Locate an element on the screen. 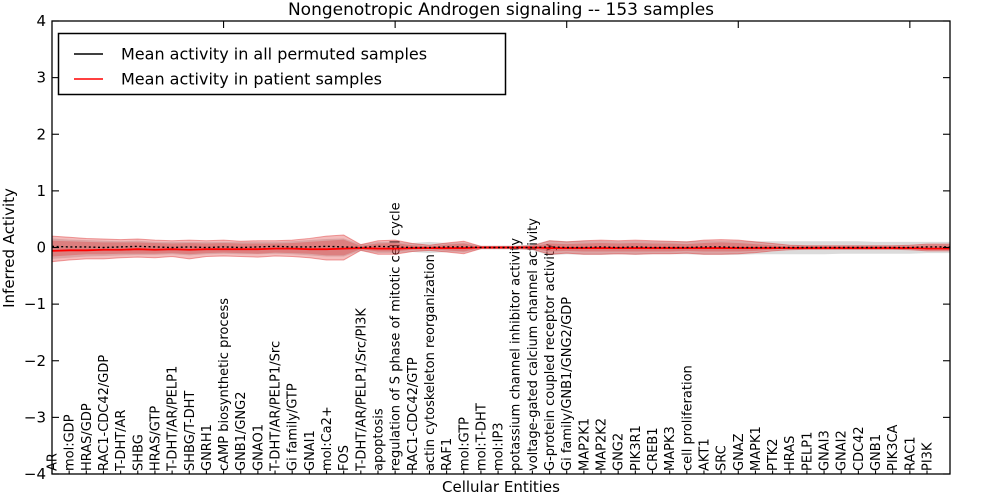 The image size is (1000, 500). permuted-mean-line is located at coordinates (500, 247).